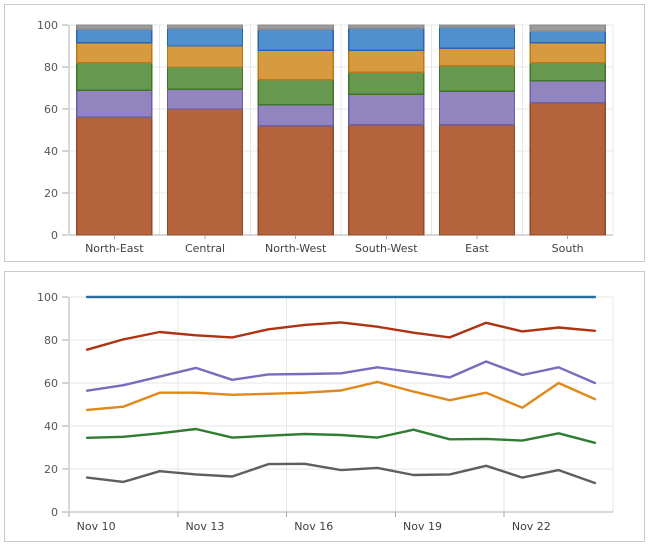 Image resolution: width=650 pixels, height=546 pixels. What do you see at coordinates (341, 396) in the screenshot?
I see `line-series-orange` at bounding box center [341, 396].